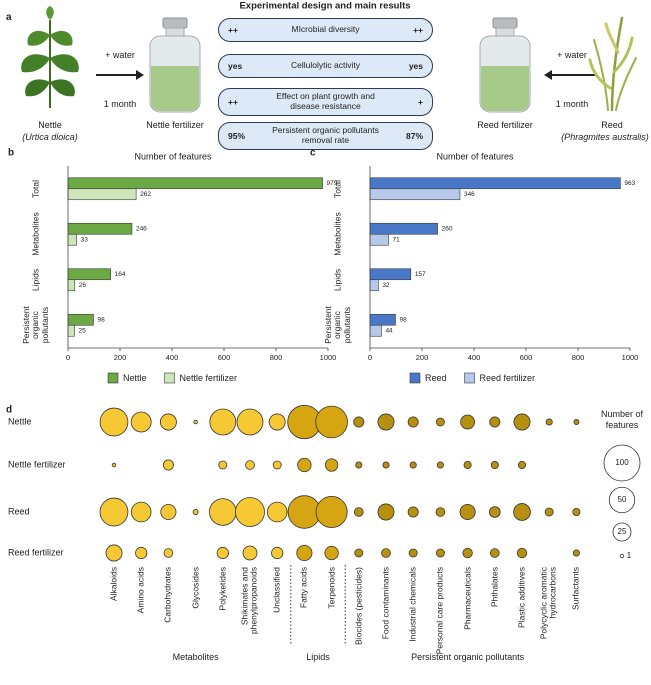 The height and width of the screenshot is (685, 651). I want to click on value-label: 26, so click(83, 285).